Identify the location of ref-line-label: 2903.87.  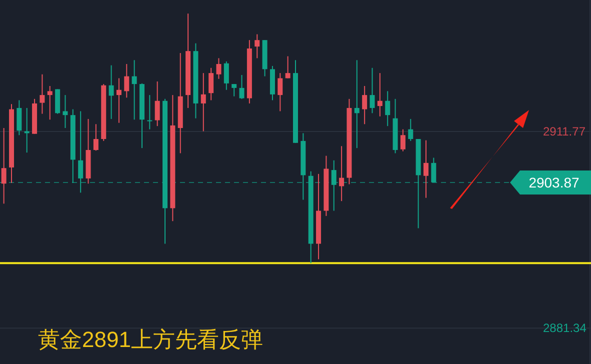
(554, 182).